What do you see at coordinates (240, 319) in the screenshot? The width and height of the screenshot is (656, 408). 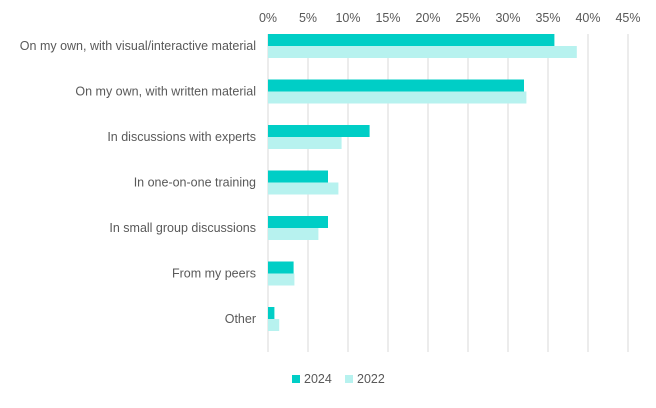 I see `category-label: Other` at bounding box center [240, 319].